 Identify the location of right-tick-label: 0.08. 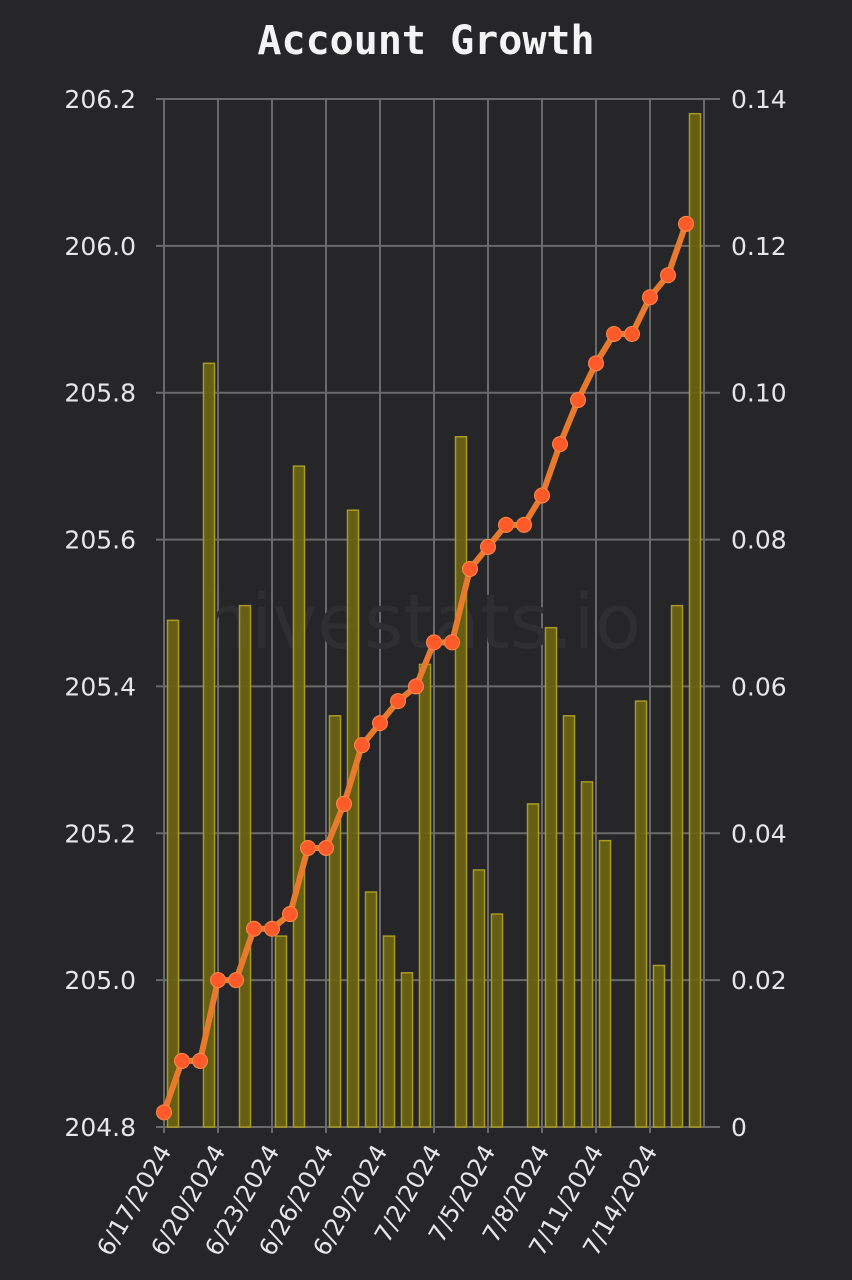
(759, 540).